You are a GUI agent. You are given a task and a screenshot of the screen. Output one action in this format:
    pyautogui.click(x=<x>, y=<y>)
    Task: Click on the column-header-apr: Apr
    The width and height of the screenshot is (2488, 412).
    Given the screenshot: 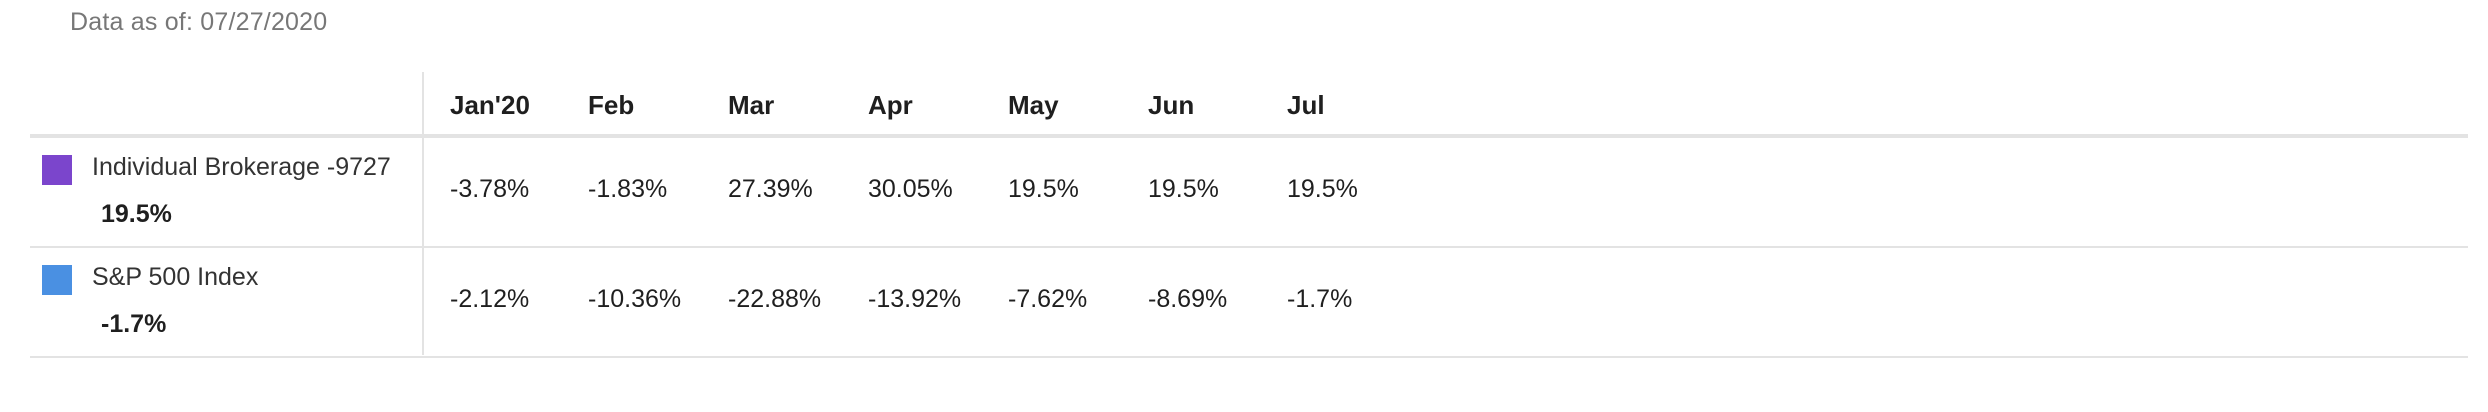 What is the action you would take?
    pyautogui.click(x=890, y=105)
    